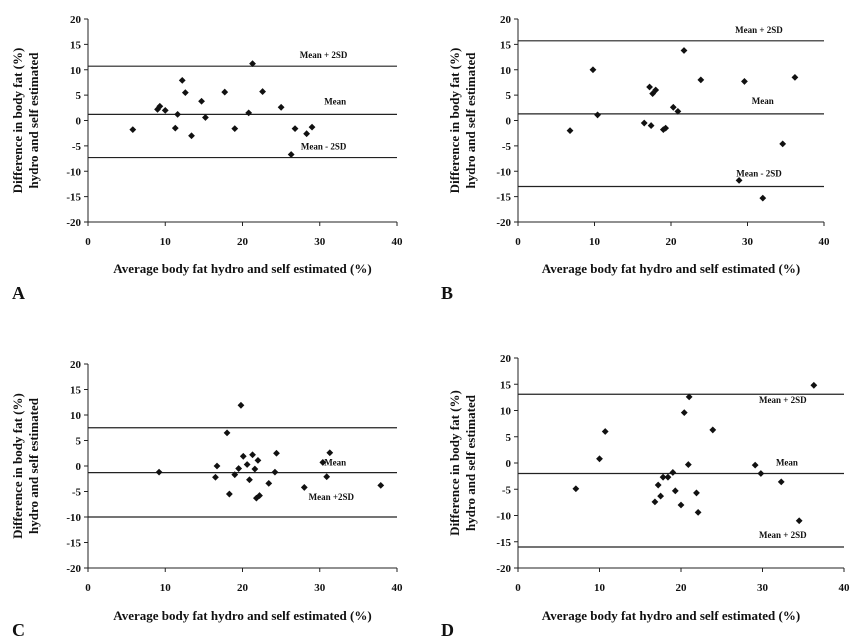 The height and width of the screenshot is (641, 853). Describe the element at coordinates (503, 517) in the screenshot. I see `y-tick-label: -10` at that location.